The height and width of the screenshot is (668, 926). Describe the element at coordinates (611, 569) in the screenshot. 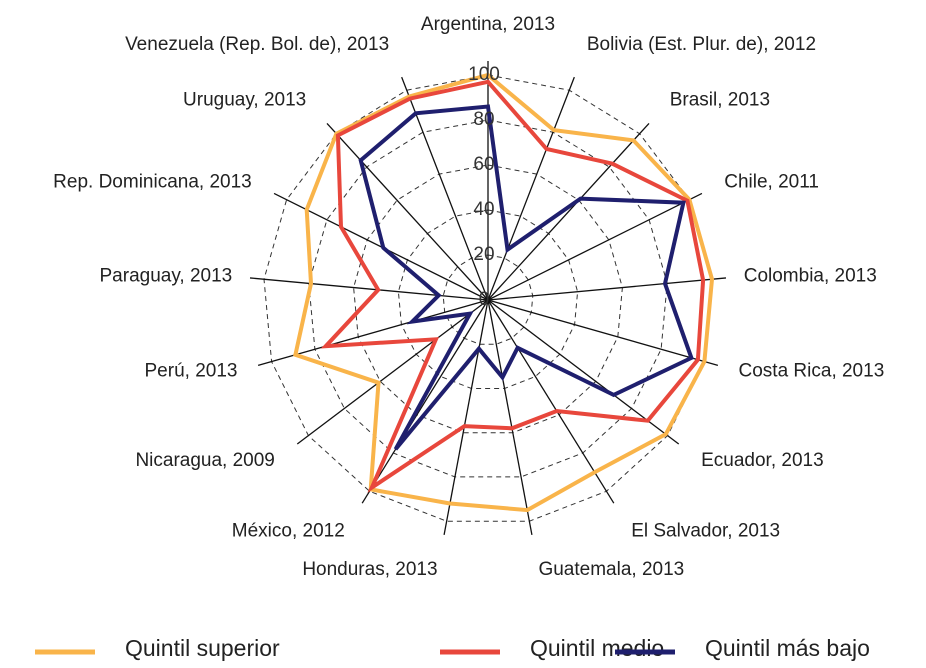

I see `category-label: Guatemala, 2013` at that location.